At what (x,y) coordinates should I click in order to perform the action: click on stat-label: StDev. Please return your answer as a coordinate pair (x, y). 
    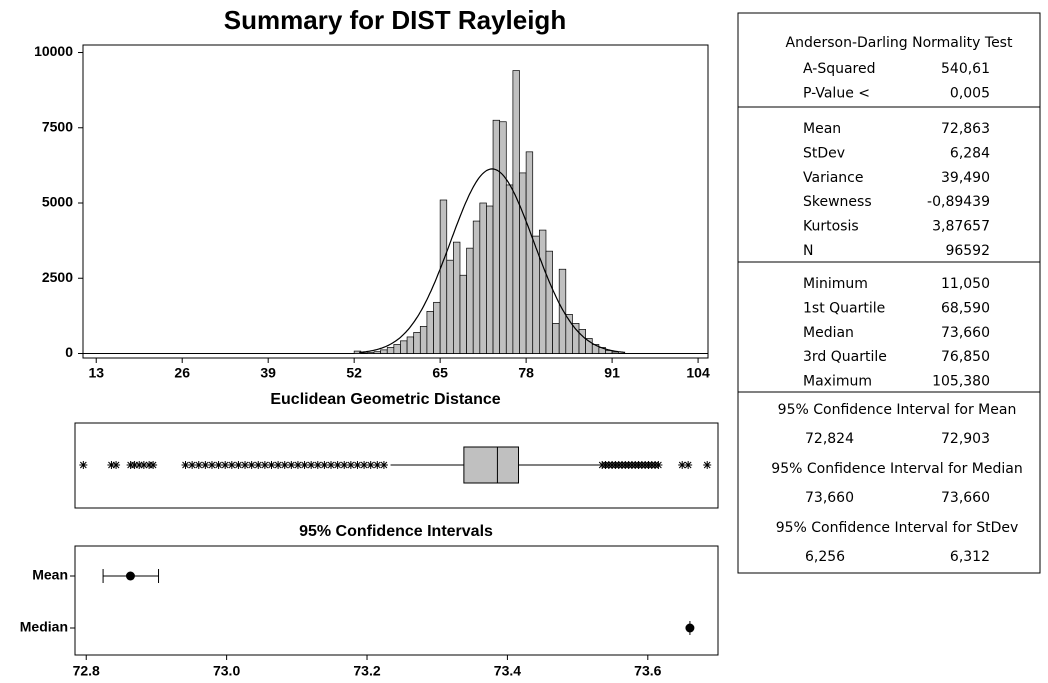
    Looking at the image, I should click on (824, 153).